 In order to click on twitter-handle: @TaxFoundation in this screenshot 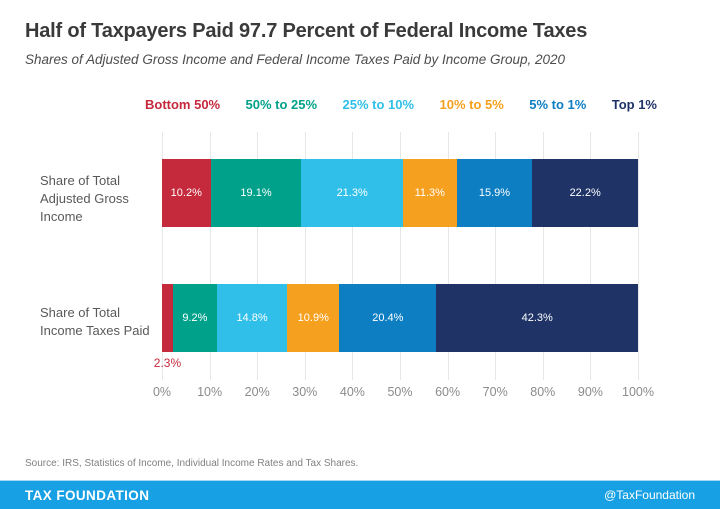, I will do `click(649, 495)`.